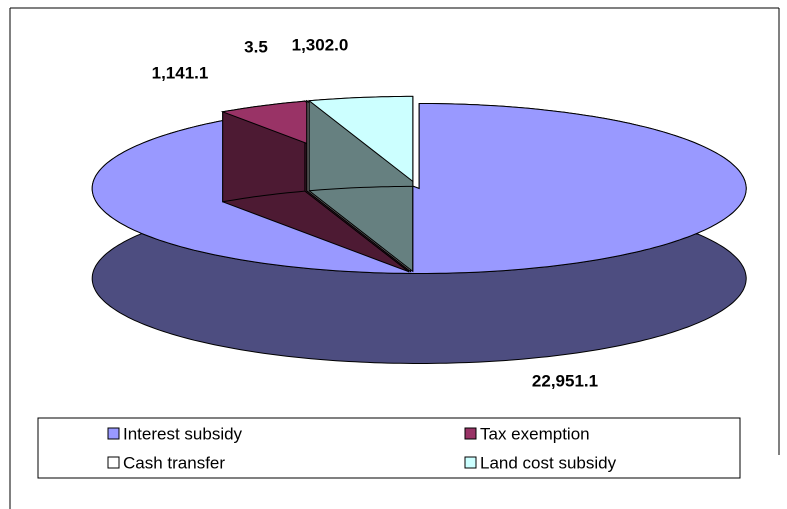  Describe the element at coordinates (565, 380) in the screenshot. I see `data-label: 22,951.1` at that location.